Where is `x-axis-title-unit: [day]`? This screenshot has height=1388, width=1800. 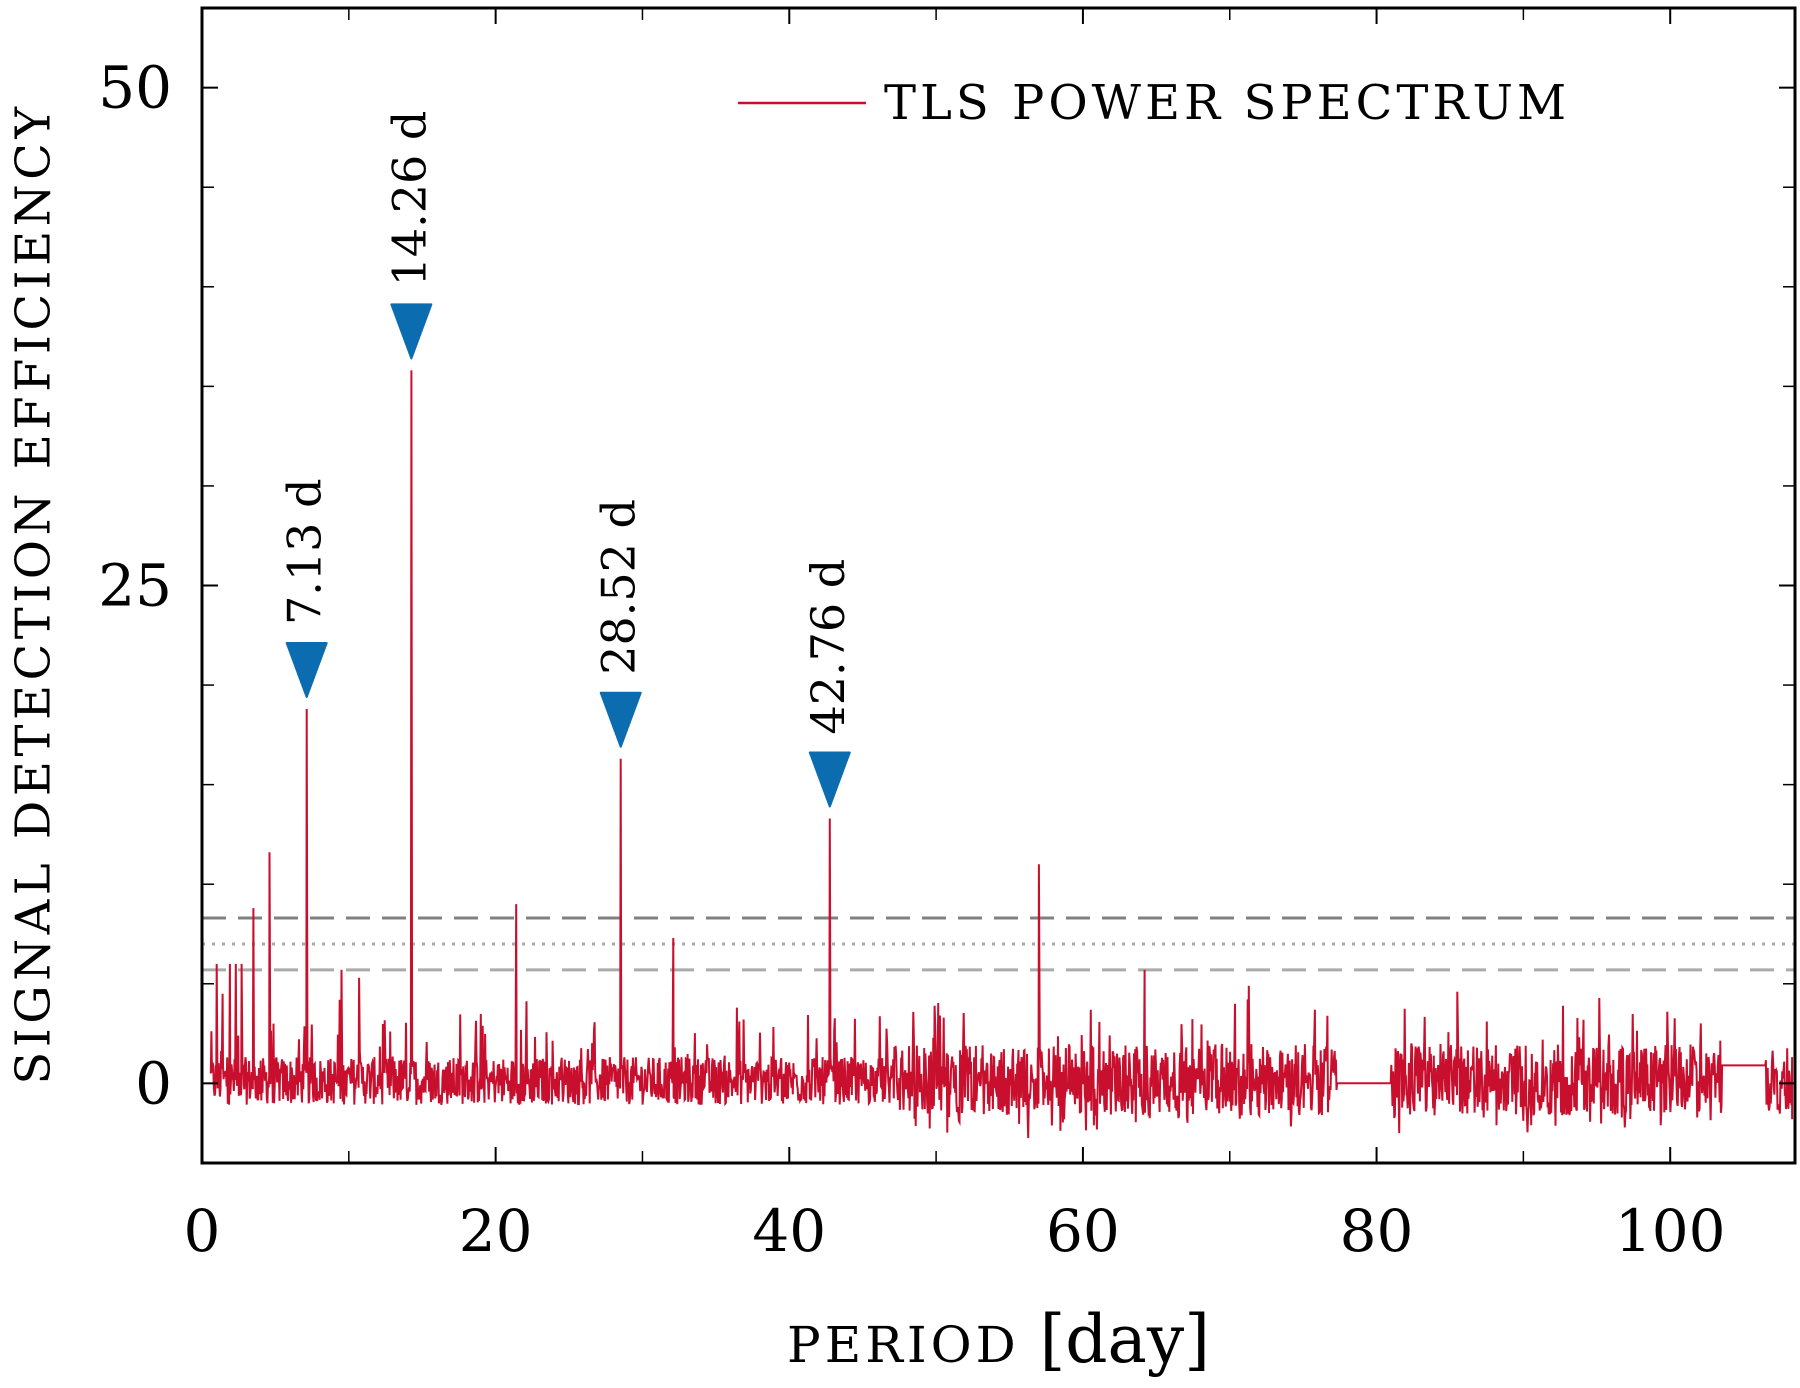 x-axis-title-unit: [day] is located at coordinates (1125, 1339).